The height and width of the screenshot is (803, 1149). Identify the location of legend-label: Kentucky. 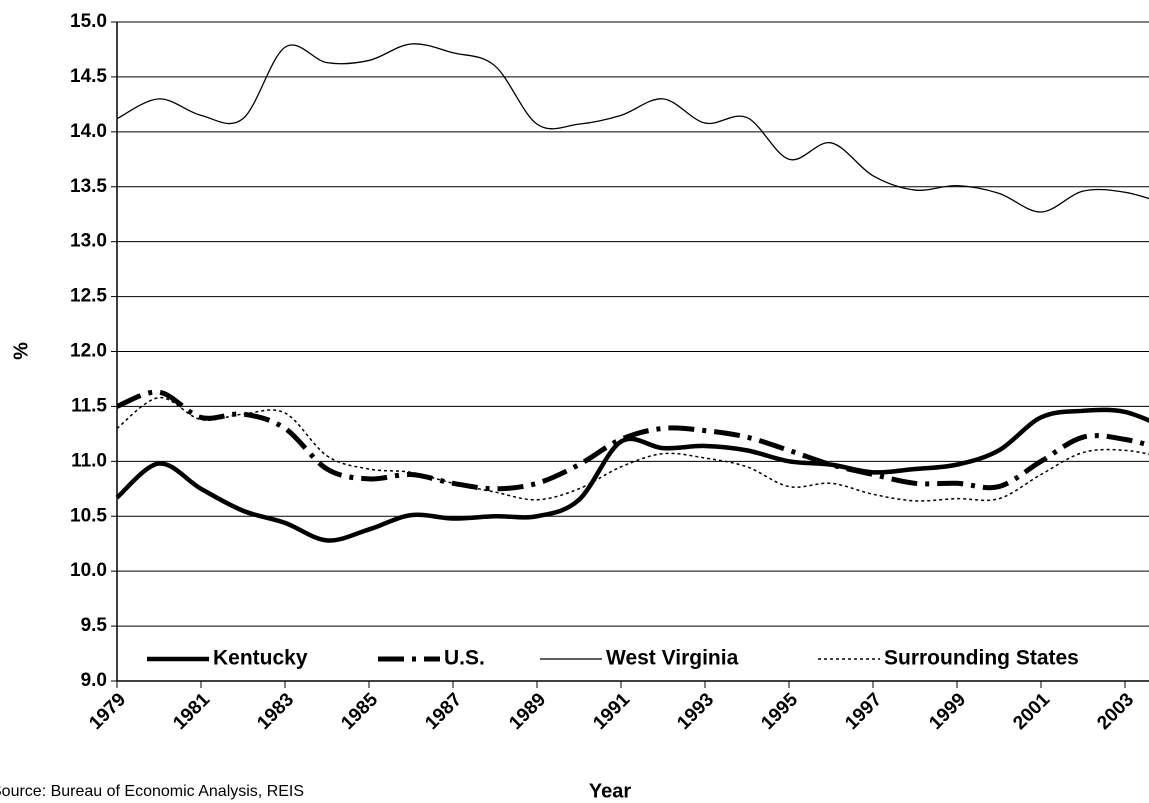
(260, 658).